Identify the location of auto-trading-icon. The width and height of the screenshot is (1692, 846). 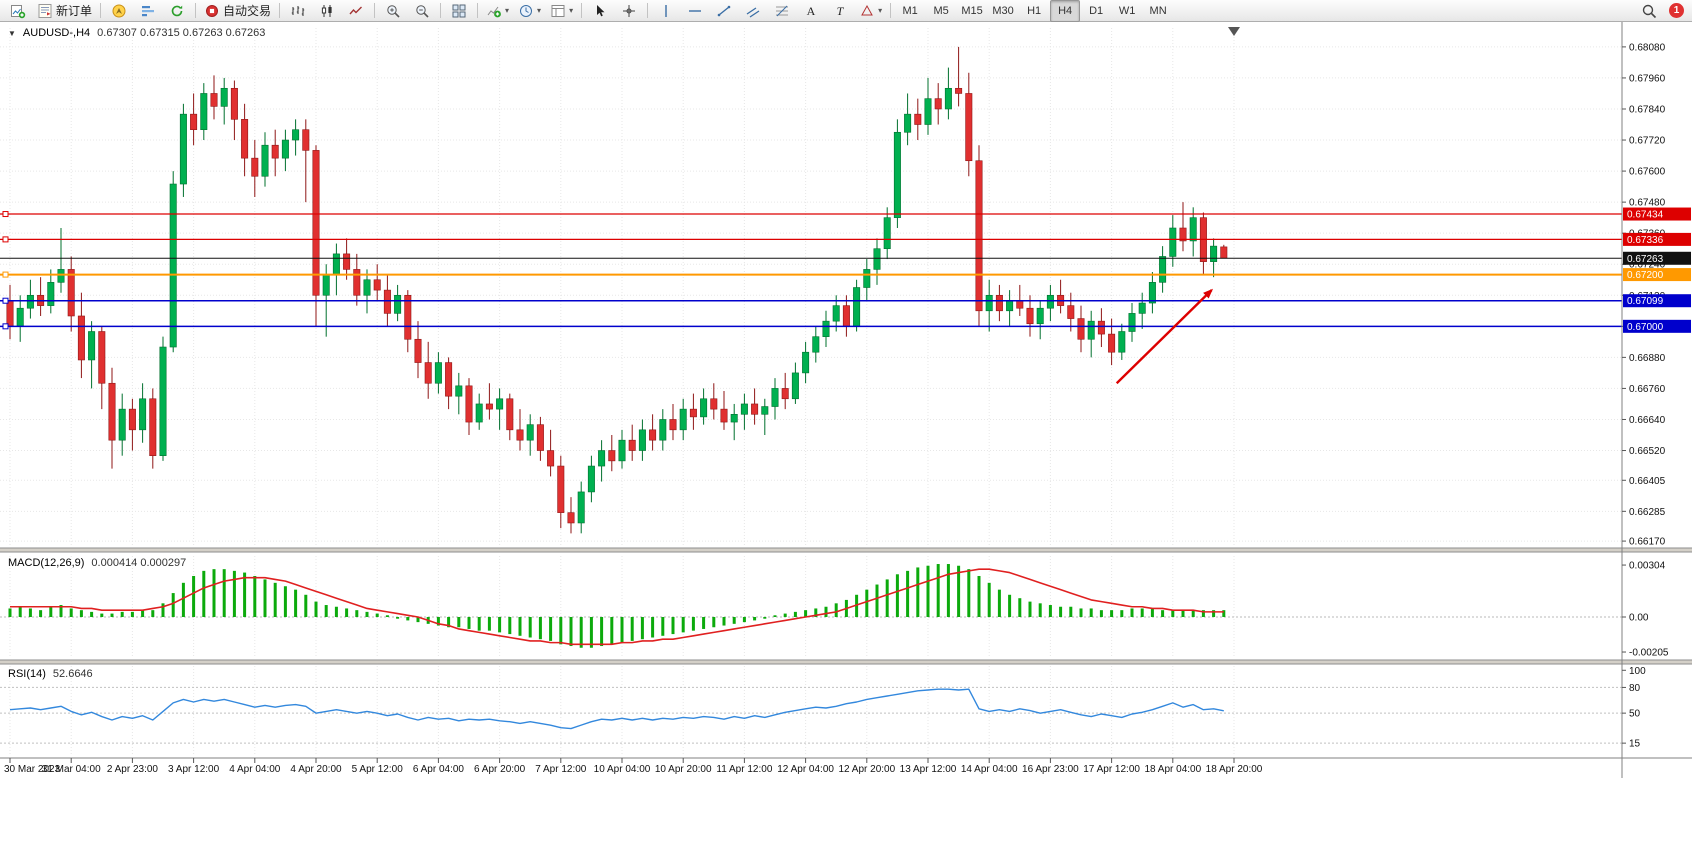
(212, 10).